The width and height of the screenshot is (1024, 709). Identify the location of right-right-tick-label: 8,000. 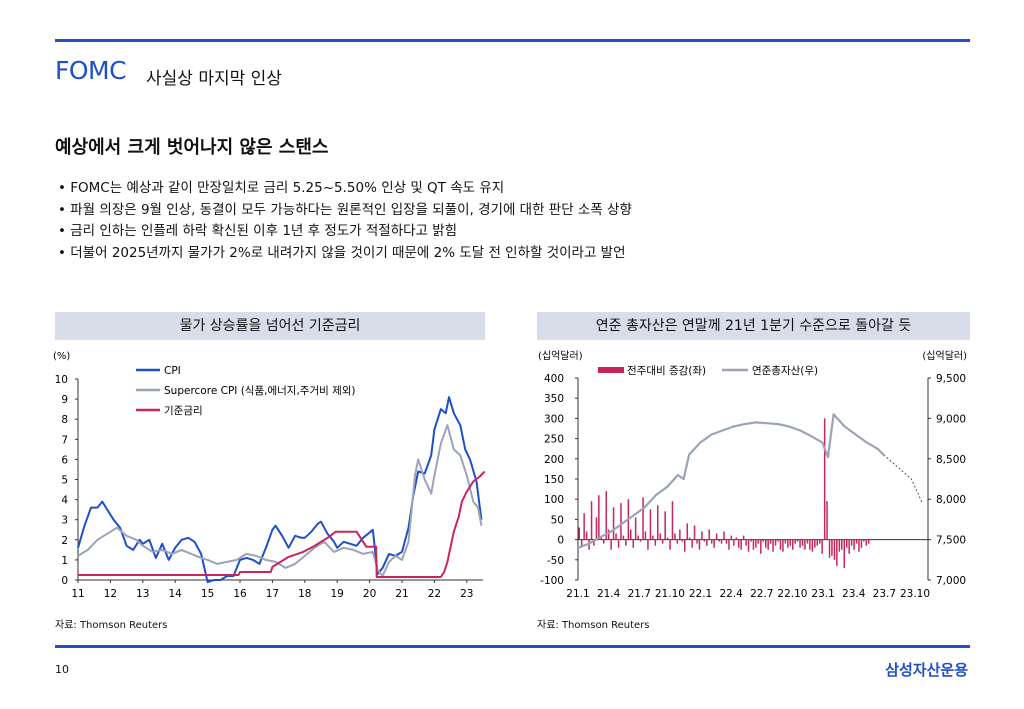
(951, 500).